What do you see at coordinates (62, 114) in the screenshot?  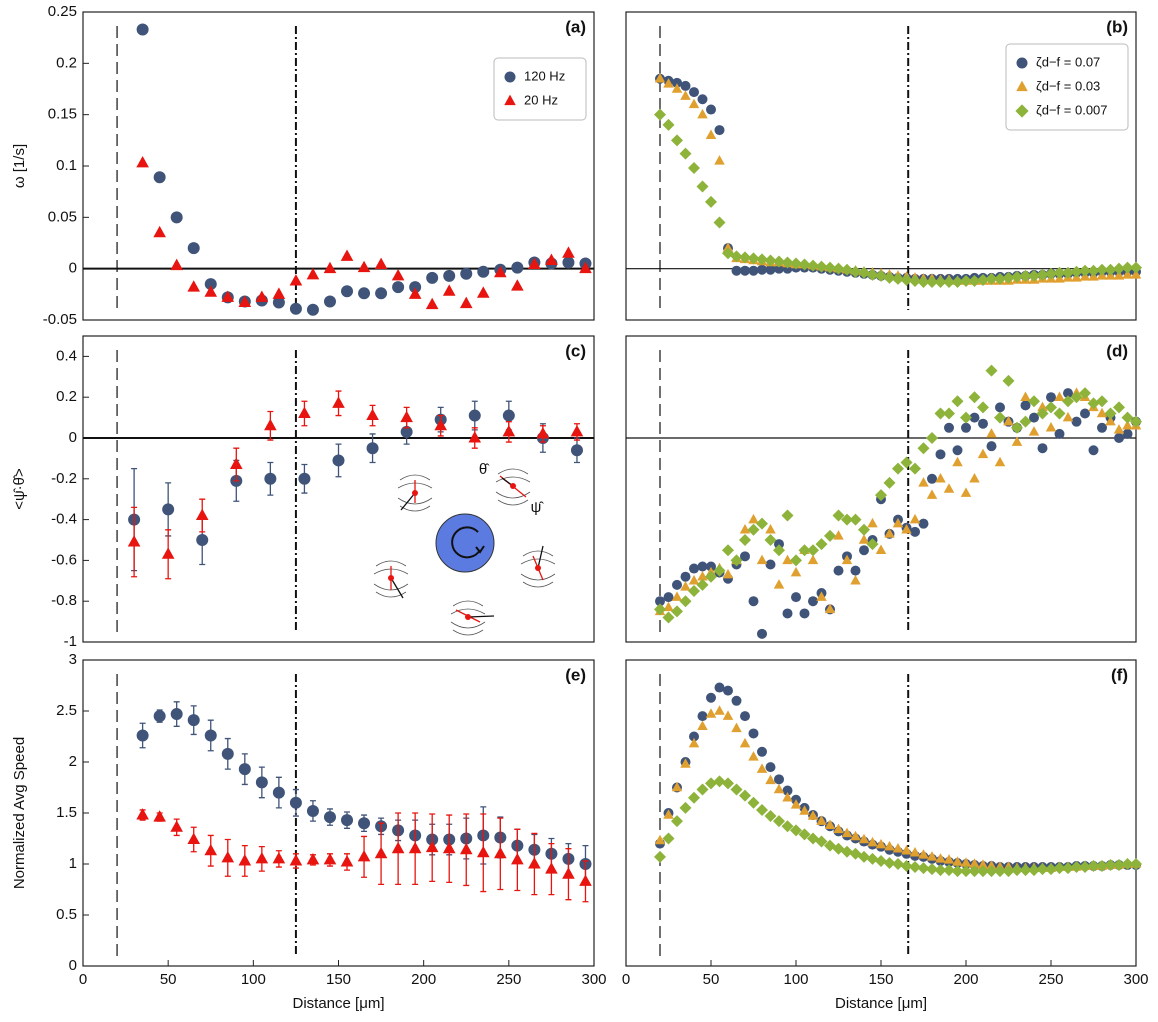 I see `y-tick-label: 0.15` at bounding box center [62, 114].